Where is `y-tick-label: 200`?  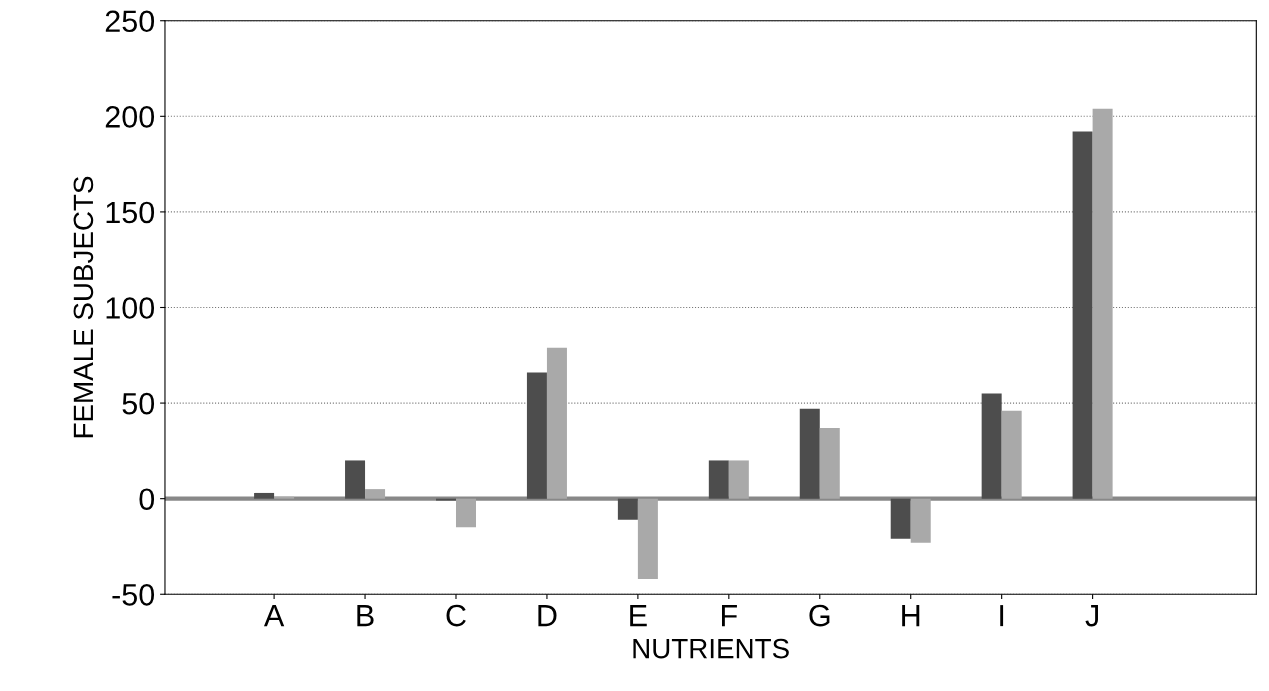 y-tick-label: 200 is located at coordinates (130, 117).